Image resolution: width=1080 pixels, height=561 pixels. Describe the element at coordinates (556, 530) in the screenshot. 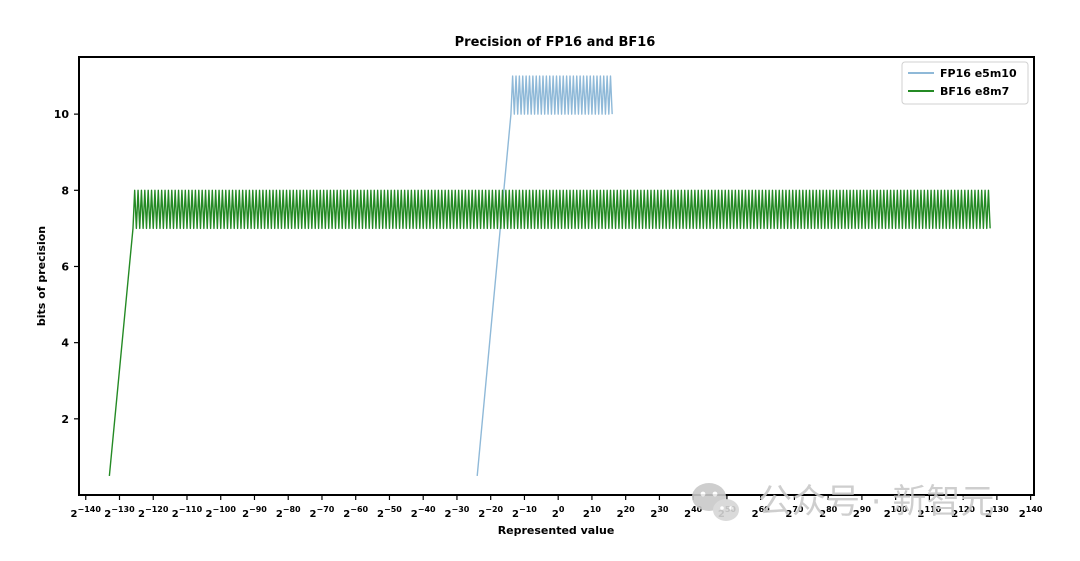

I see `x-axis-label: Represented value` at that location.